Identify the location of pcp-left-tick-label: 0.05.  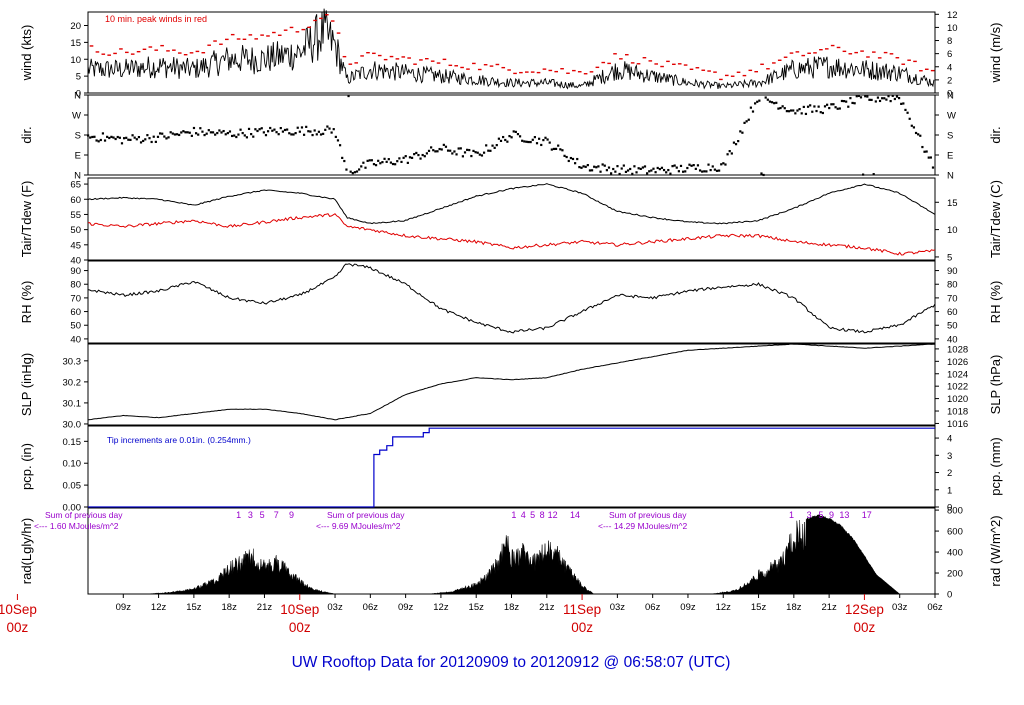
(72, 486).